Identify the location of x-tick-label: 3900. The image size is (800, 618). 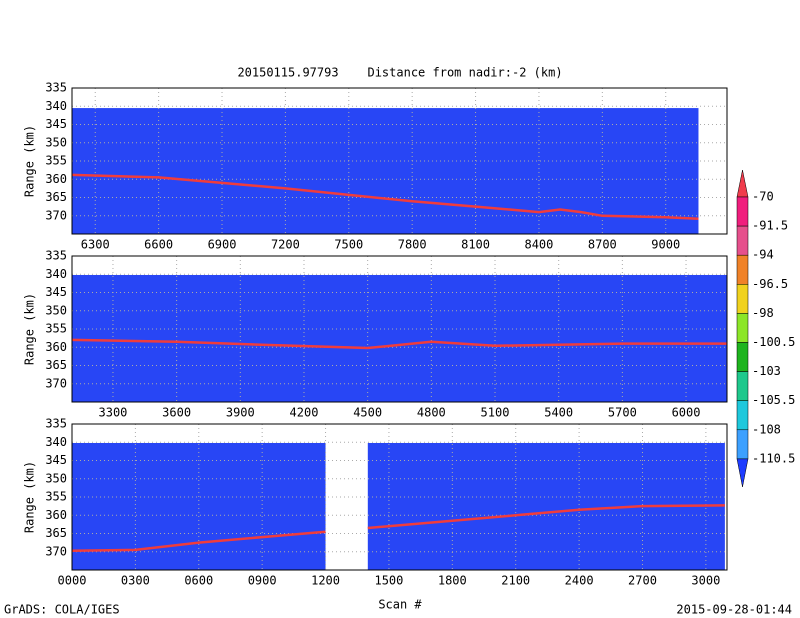
(240, 413).